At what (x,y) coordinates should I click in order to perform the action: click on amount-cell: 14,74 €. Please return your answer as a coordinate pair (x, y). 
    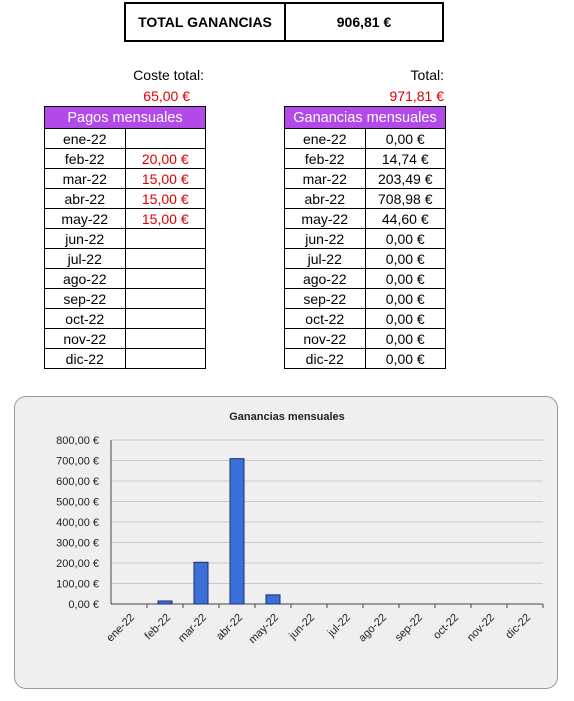
    Looking at the image, I should click on (405, 158).